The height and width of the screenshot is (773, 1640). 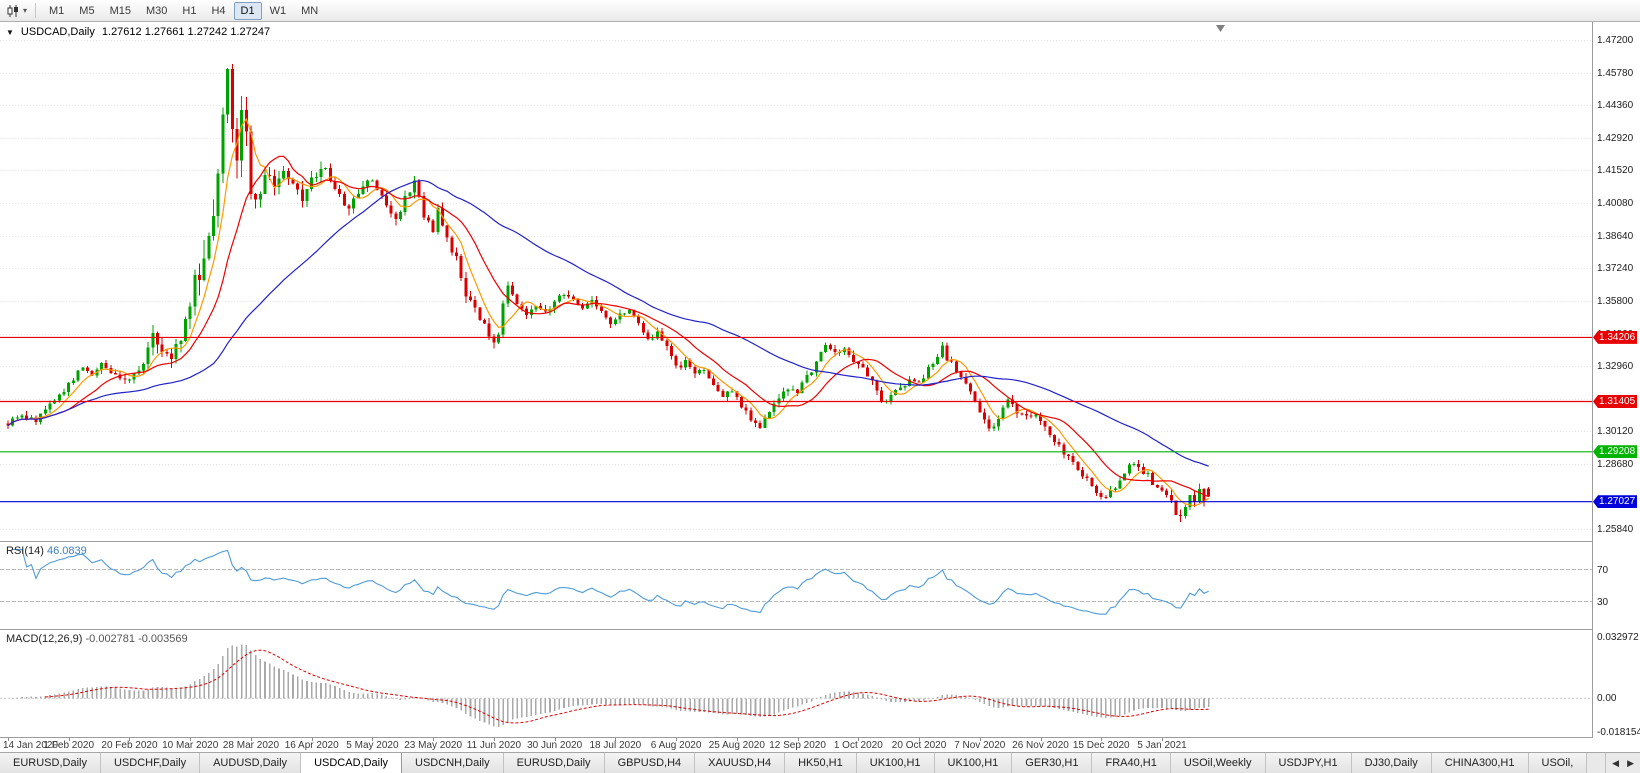 What do you see at coordinates (1391, 763) in the screenshot?
I see `chart-tab-DJ30-Daily: DJ30,Daily` at bounding box center [1391, 763].